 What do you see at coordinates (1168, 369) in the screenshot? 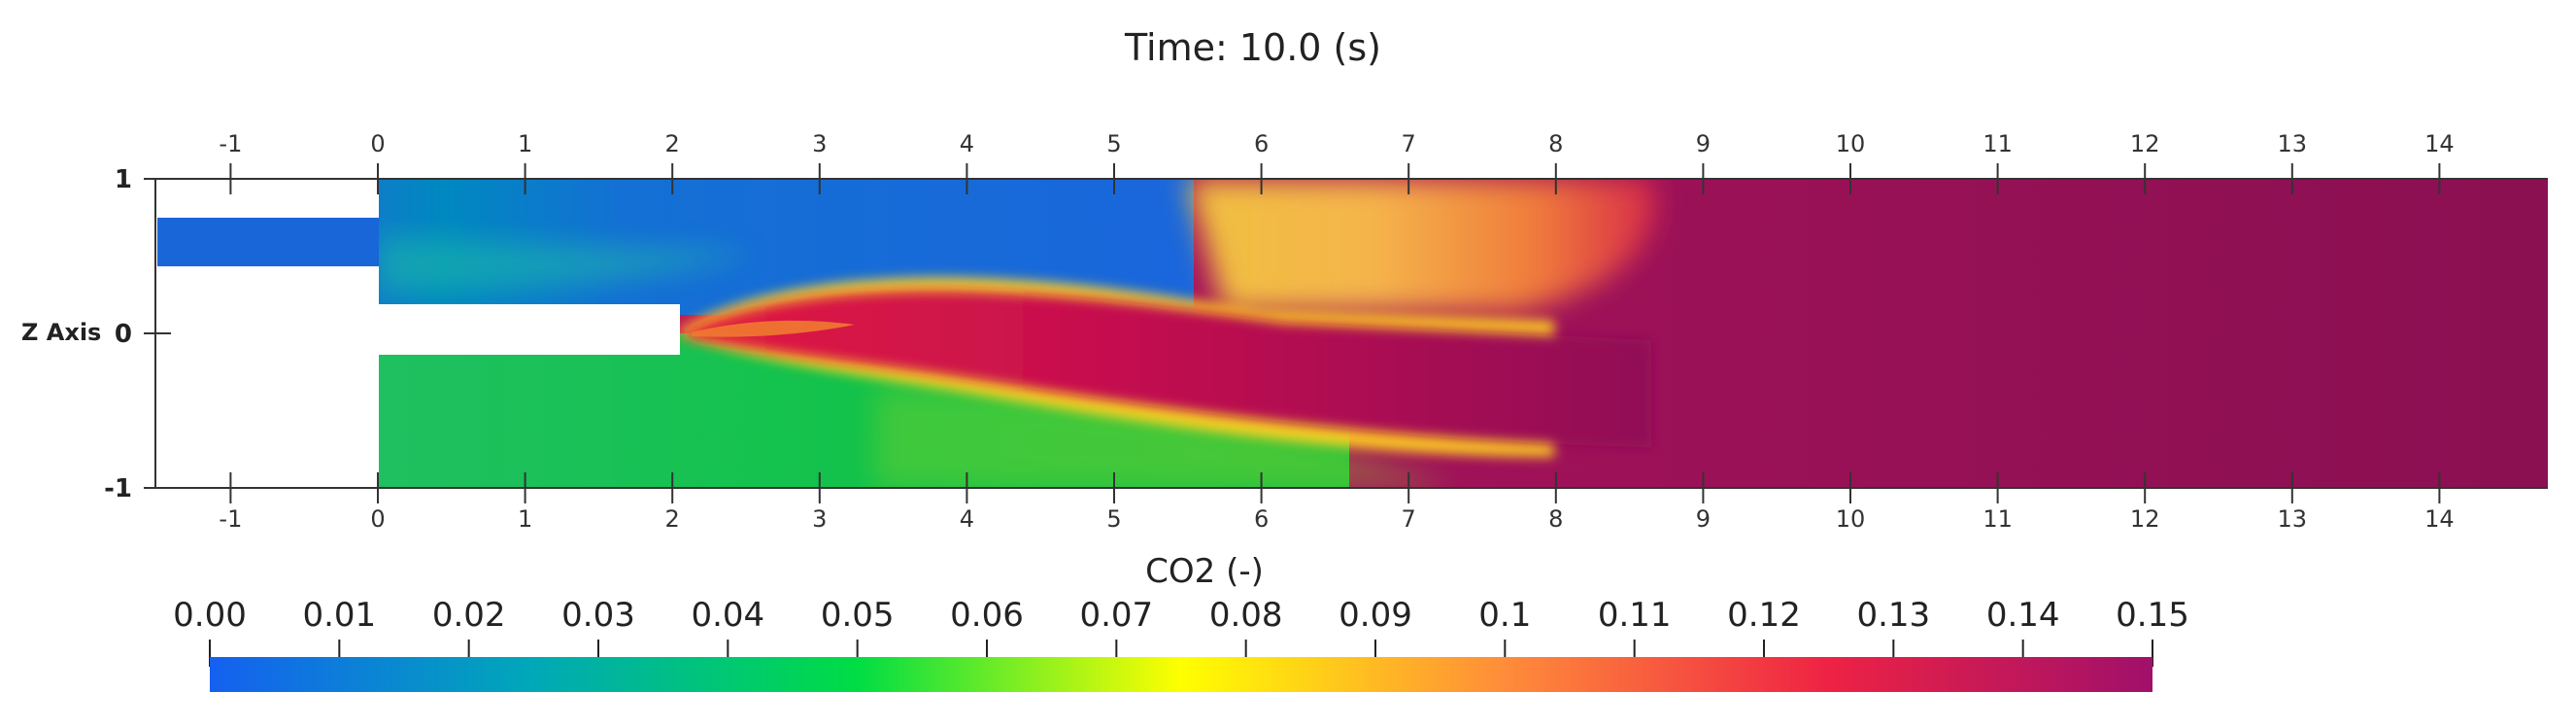
I see `region-flame-core` at bounding box center [1168, 369].